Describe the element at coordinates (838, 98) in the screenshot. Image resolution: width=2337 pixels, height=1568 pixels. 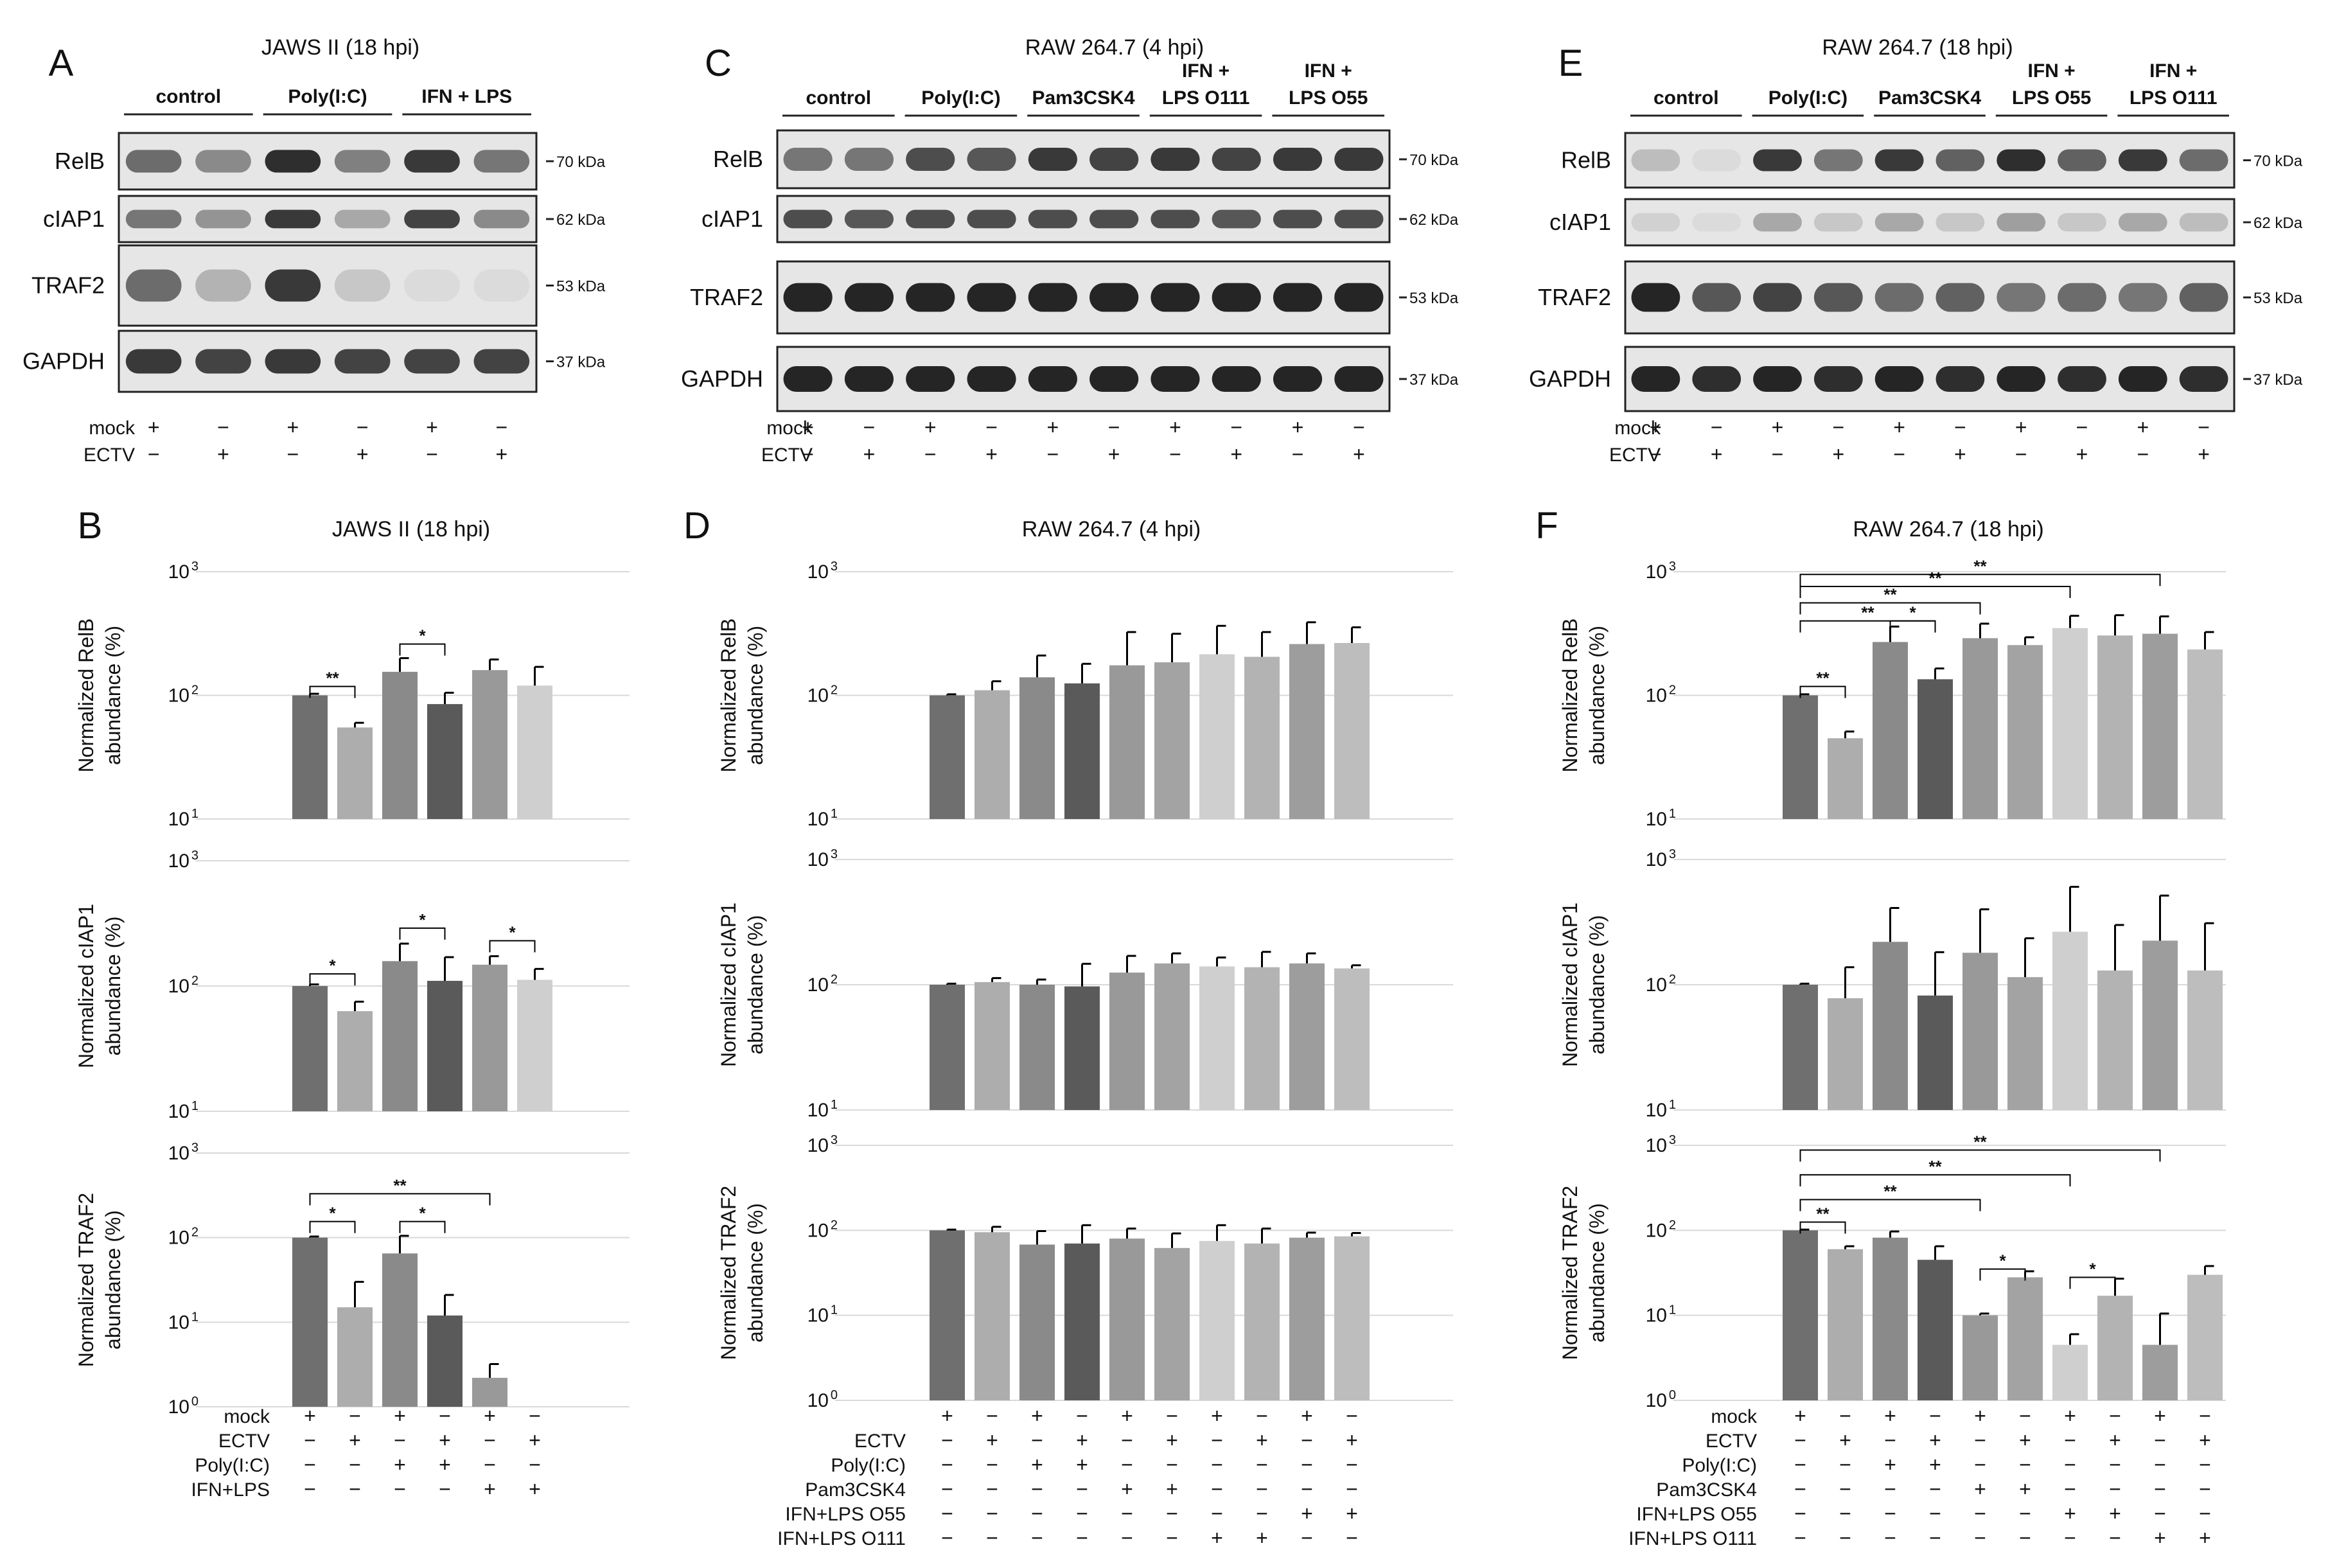
I see `blot-group-label-C-0: control` at that location.